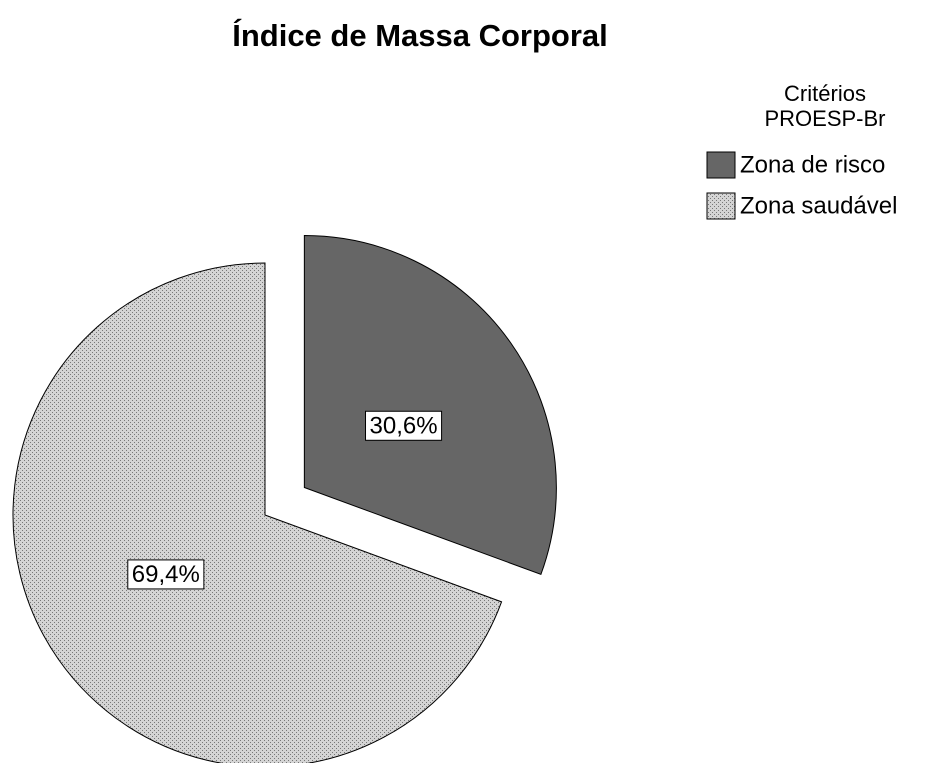 The width and height of the screenshot is (945, 763). What do you see at coordinates (824, 118) in the screenshot?
I see `legend-title: PROESP-Br` at bounding box center [824, 118].